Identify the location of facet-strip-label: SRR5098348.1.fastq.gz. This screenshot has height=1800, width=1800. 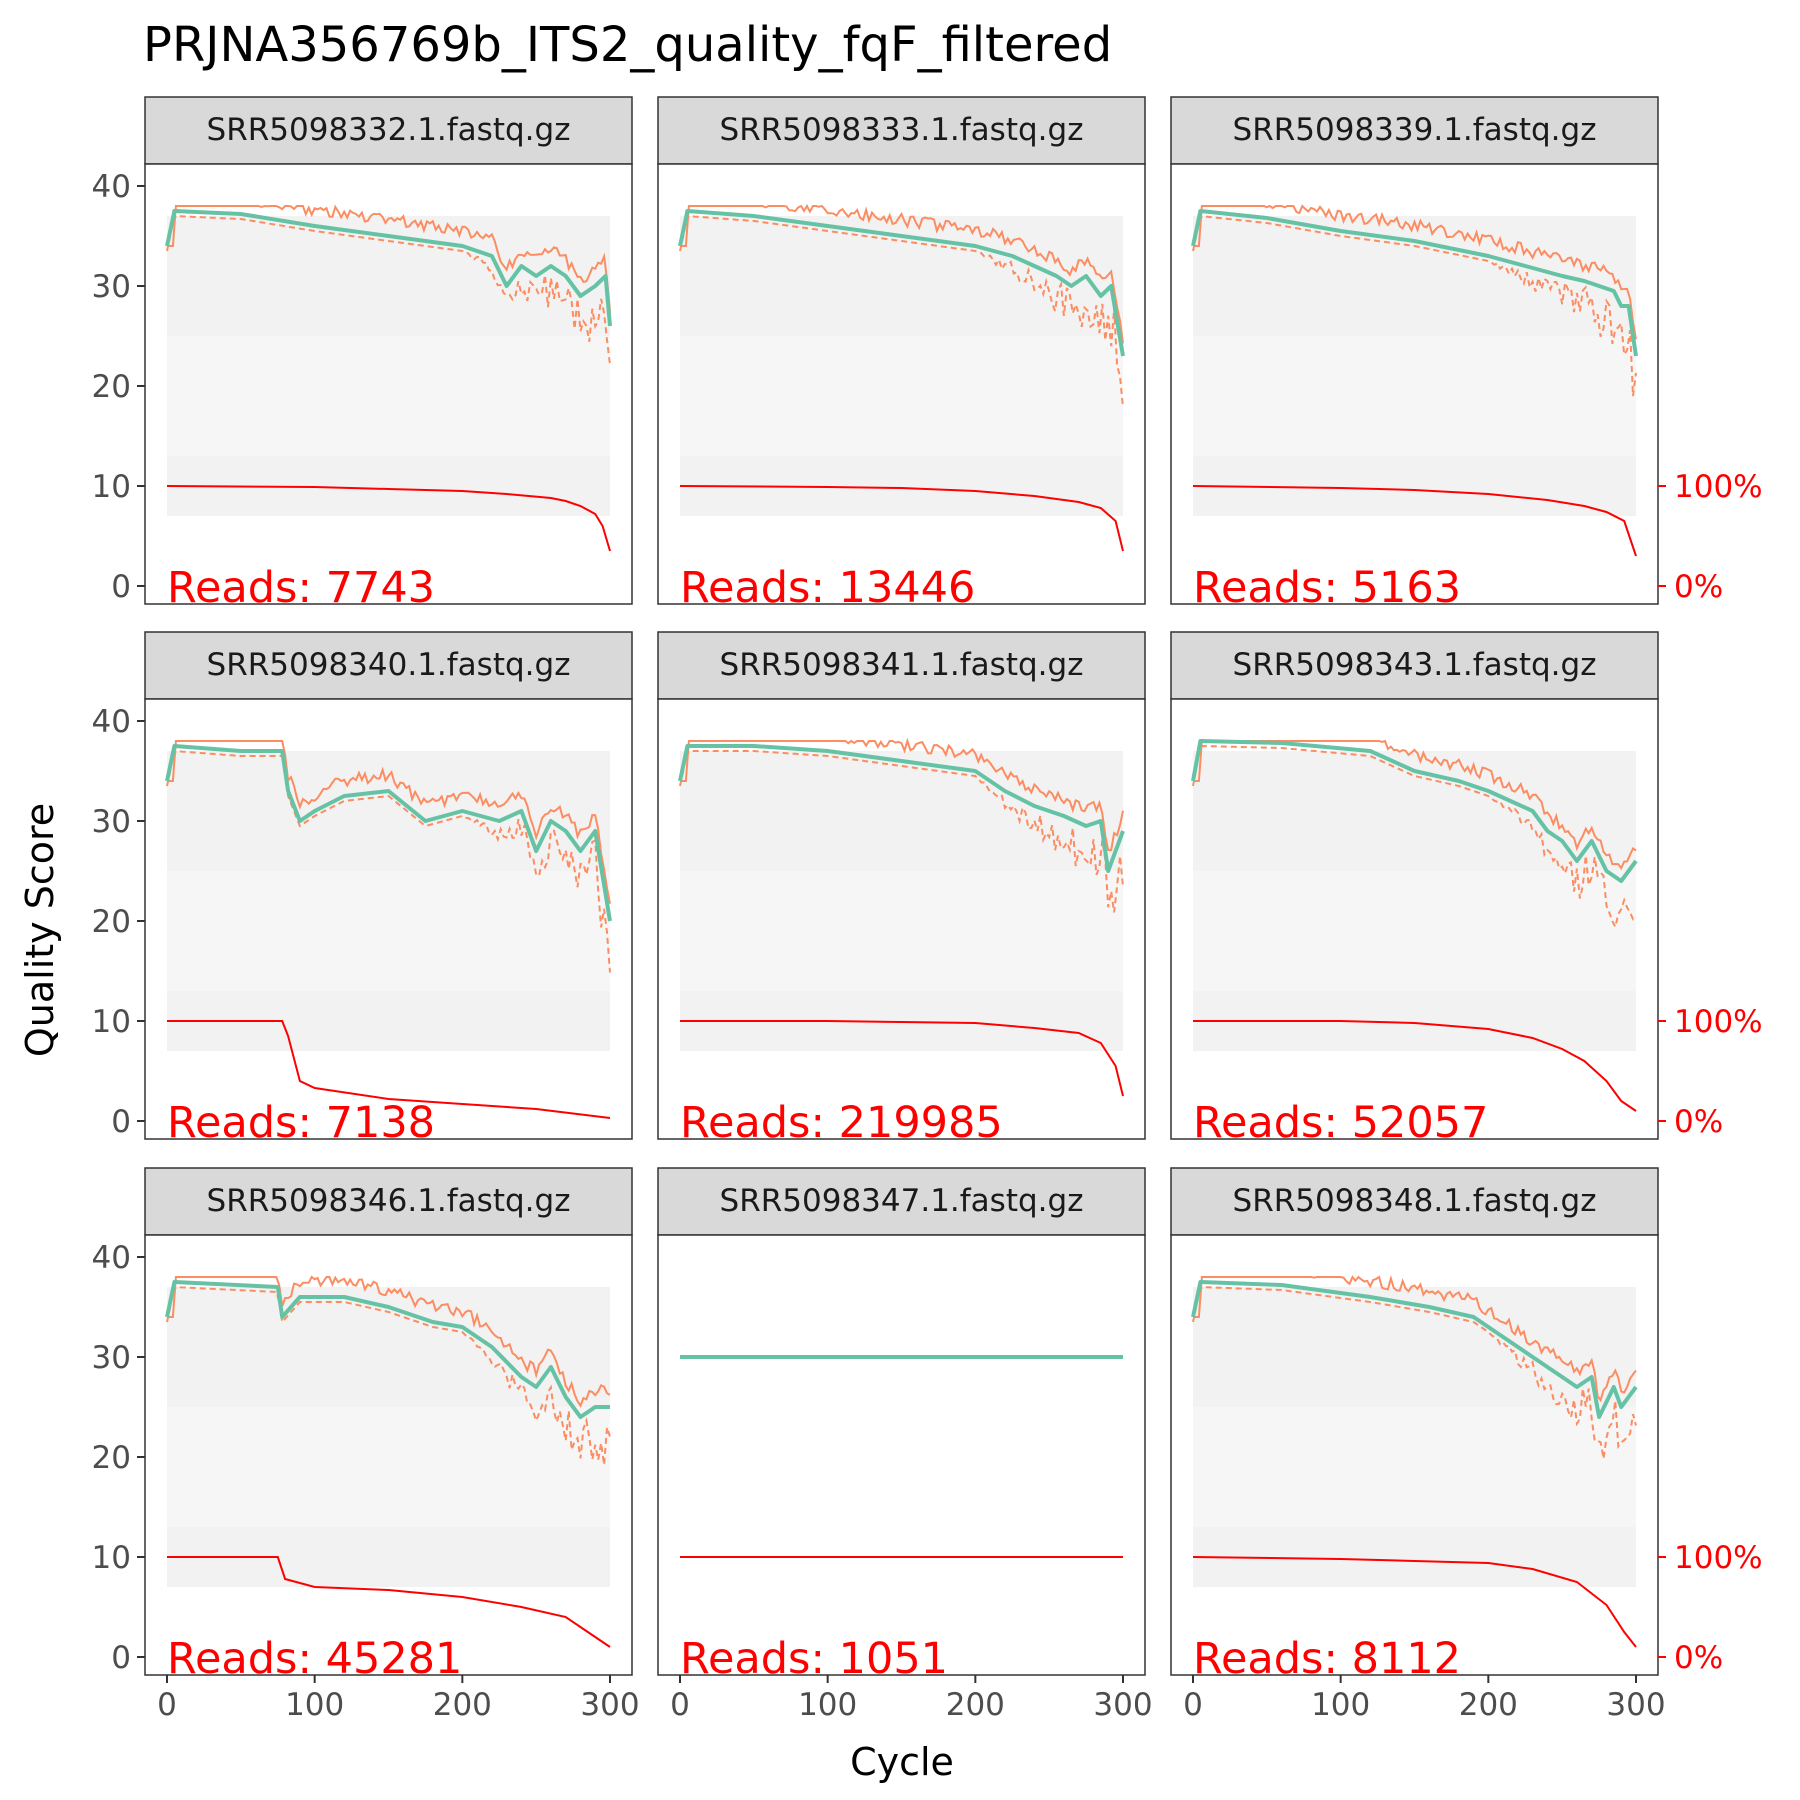
(1415, 1201).